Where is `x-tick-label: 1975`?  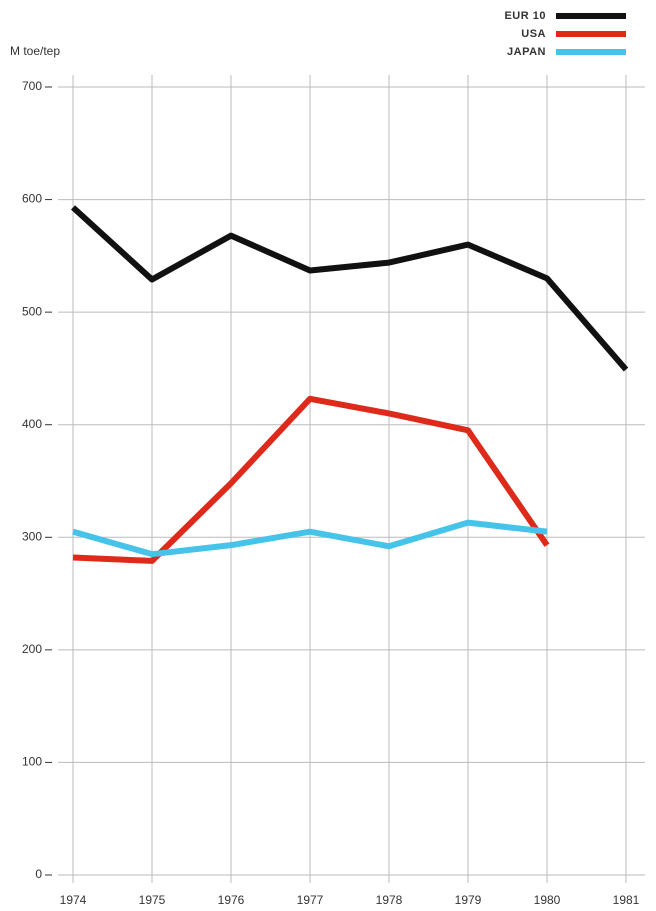
x-tick-label: 1975 is located at coordinates (152, 900).